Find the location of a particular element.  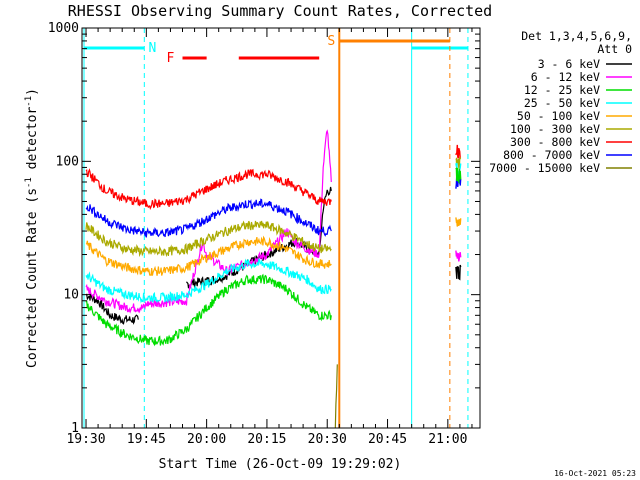

flag-label-flare: F is located at coordinates (171, 58).